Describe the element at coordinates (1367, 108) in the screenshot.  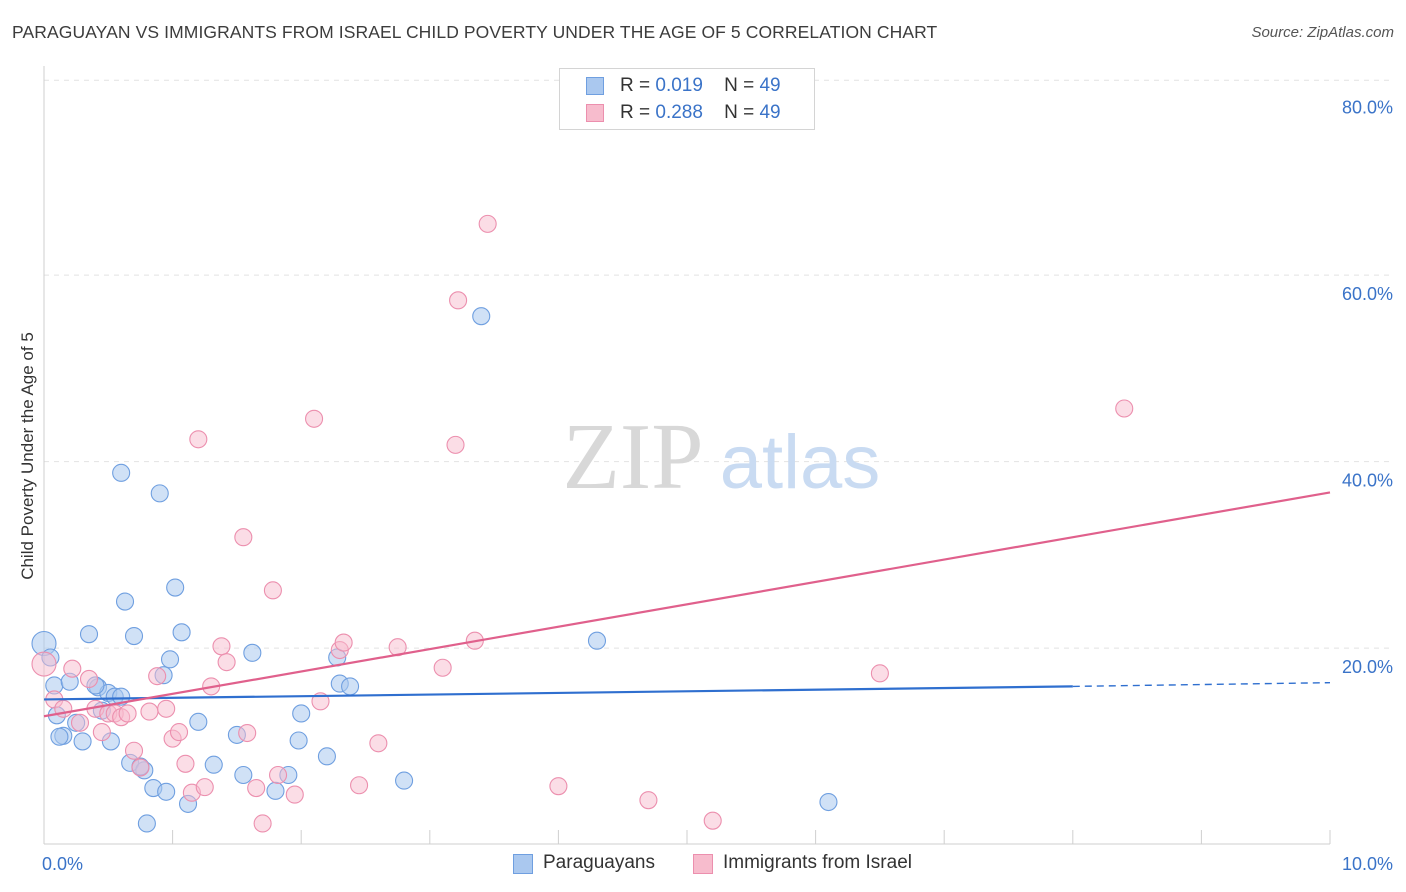
I see `y-tick-label: 80.0%` at that location.